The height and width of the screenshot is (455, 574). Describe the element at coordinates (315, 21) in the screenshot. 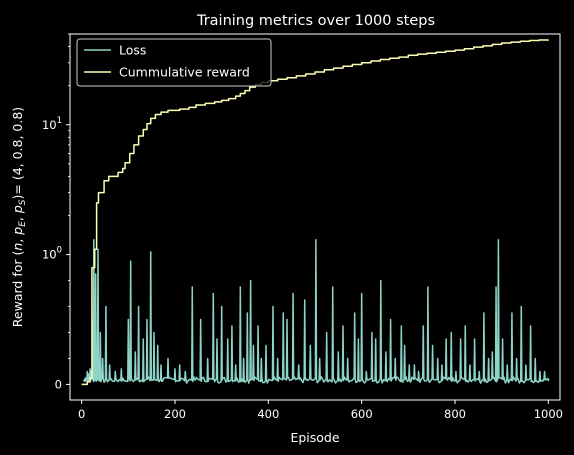

I see `chart-title: Training metrics over 1000 steps` at that location.